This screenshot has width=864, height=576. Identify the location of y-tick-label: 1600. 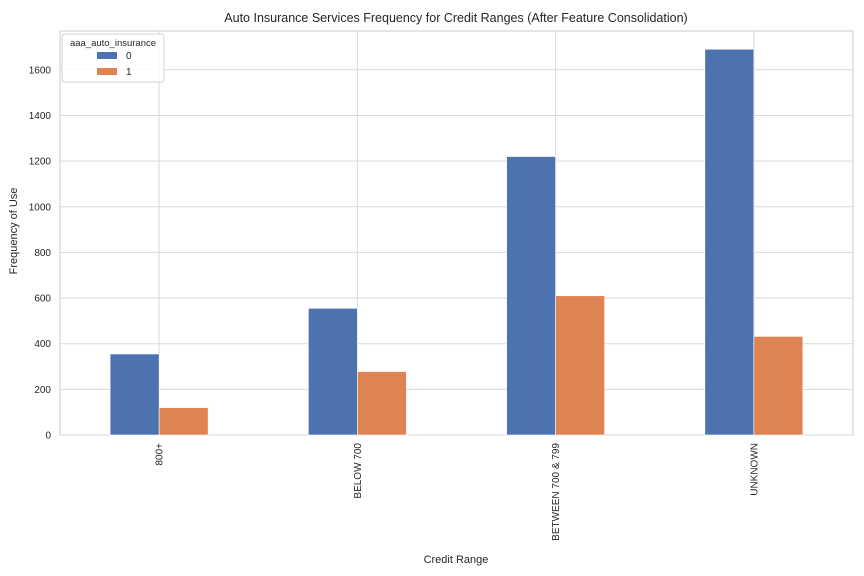
(40, 70).